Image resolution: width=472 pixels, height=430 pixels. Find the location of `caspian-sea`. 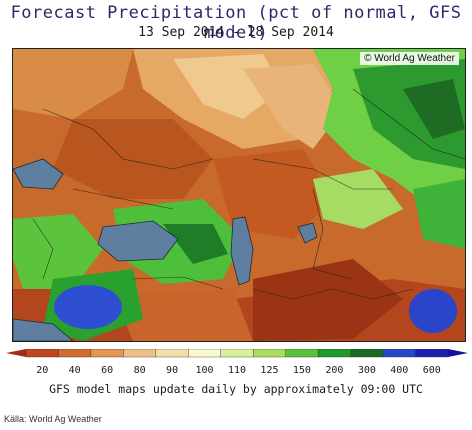

caspian-sea is located at coordinates (242, 251).